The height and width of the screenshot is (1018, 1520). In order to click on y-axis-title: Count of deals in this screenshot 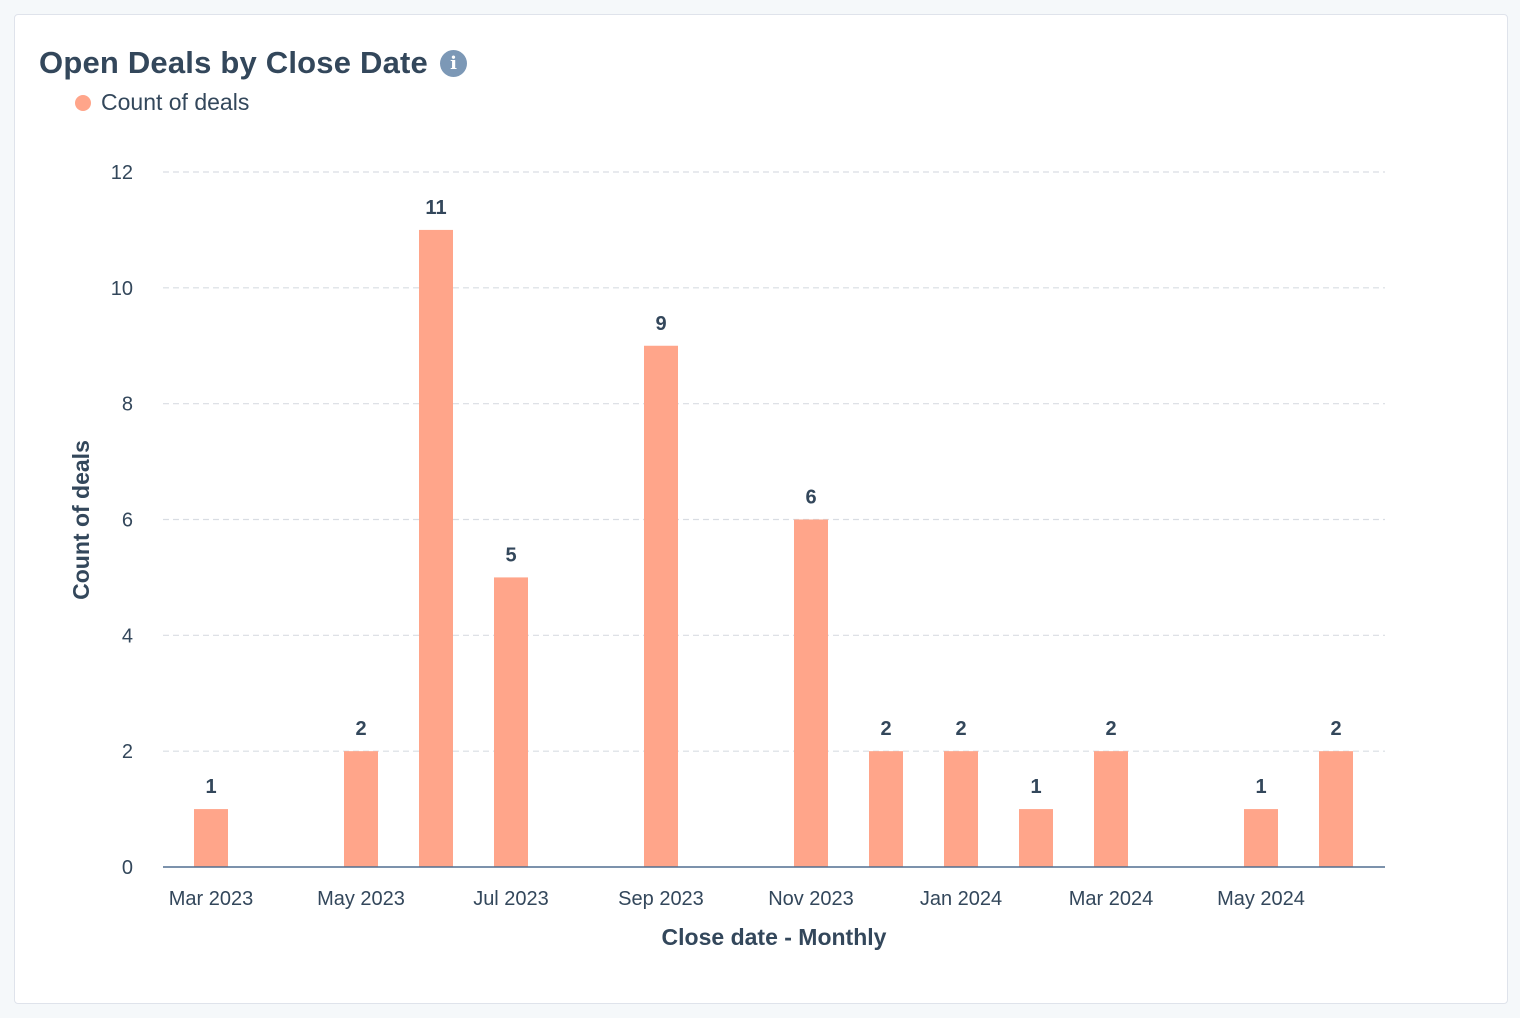, I will do `click(81, 520)`.